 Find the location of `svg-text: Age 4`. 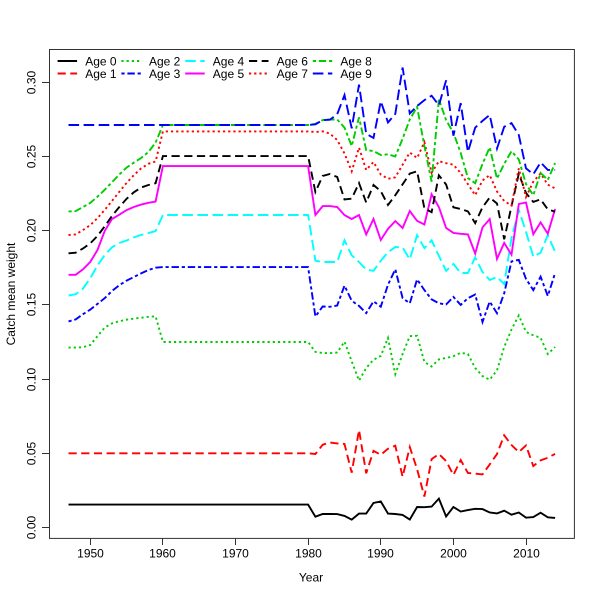

svg-text: Age 4 is located at coordinates (229, 61).